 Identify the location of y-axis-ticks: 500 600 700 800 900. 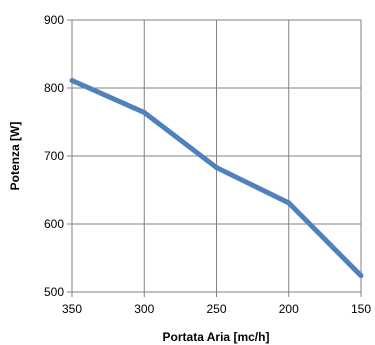
(58, 156).